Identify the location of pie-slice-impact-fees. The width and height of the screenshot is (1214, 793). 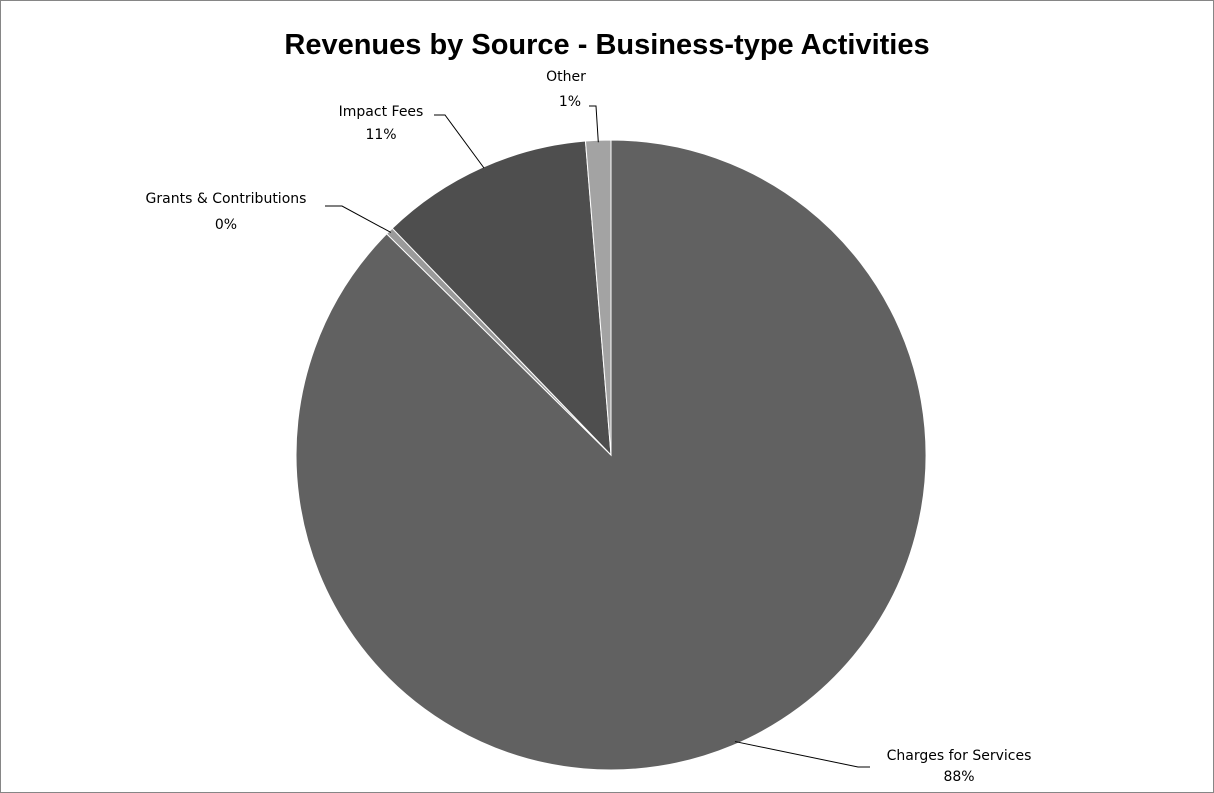
(501, 298).